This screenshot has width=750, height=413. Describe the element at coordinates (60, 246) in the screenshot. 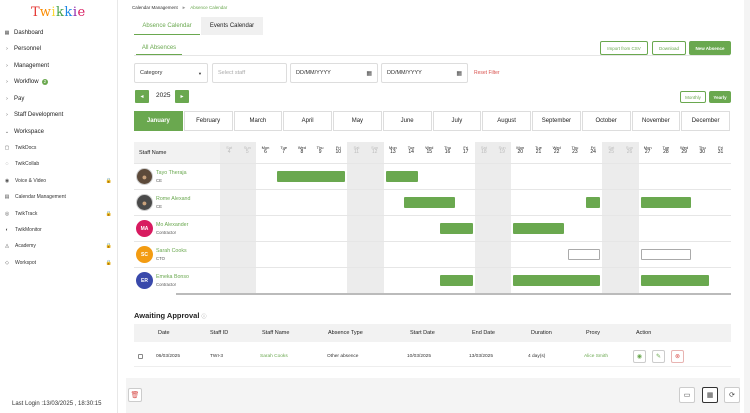

I see `sidebar-item-academy: ◬ Academy 🔒` at that location.